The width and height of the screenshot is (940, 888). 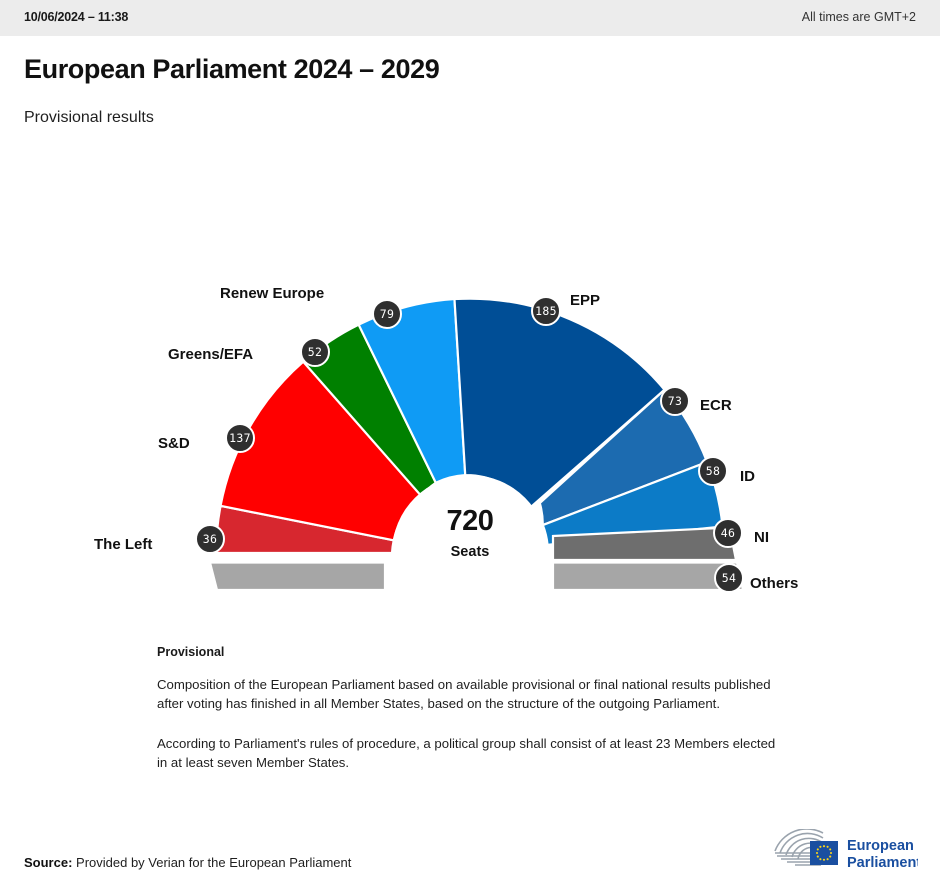 I want to click on label-id: ID, so click(x=747, y=476).